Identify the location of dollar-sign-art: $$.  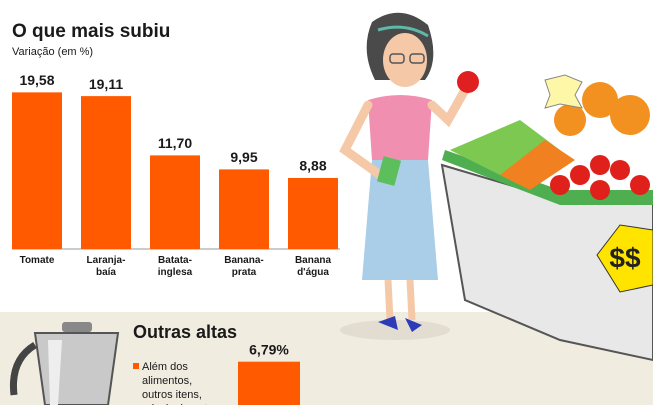
(625, 257).